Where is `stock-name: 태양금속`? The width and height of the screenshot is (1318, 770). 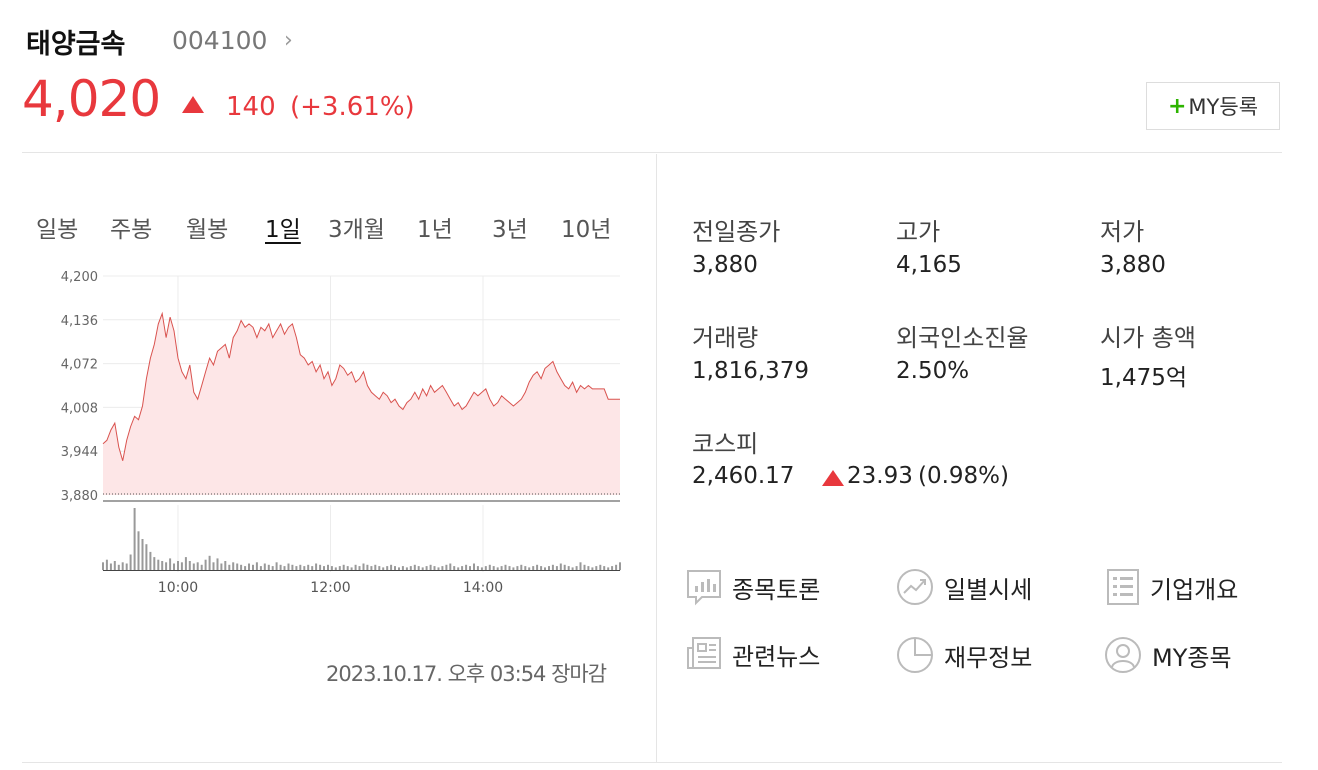 stock-name: 태양금속 is located at coordinates (76, 44).